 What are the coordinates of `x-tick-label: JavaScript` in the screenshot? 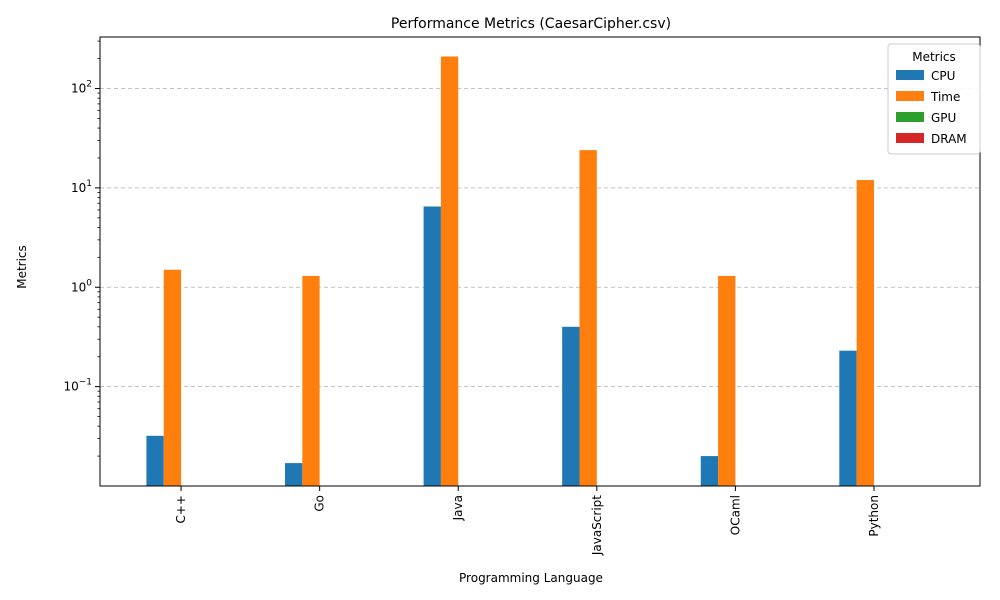 It's located at (597, 525).